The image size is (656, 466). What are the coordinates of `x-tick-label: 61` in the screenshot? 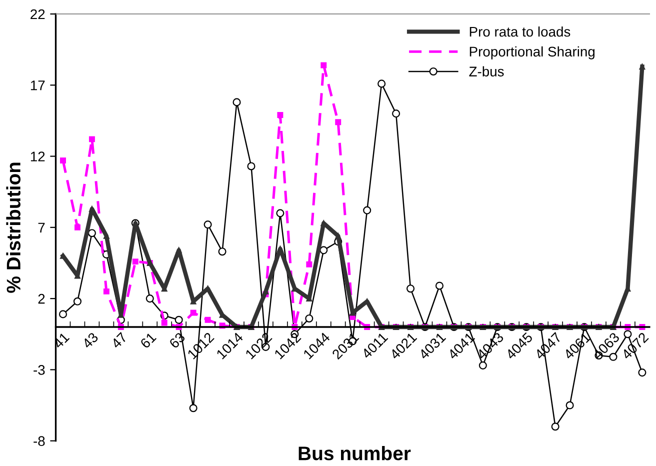 It's located at (148, 340).